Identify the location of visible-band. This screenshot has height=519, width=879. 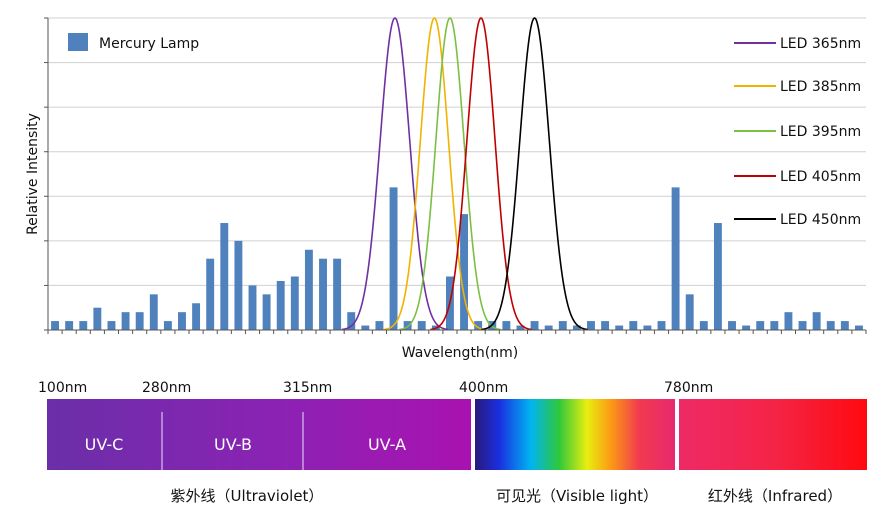
(575, 434).